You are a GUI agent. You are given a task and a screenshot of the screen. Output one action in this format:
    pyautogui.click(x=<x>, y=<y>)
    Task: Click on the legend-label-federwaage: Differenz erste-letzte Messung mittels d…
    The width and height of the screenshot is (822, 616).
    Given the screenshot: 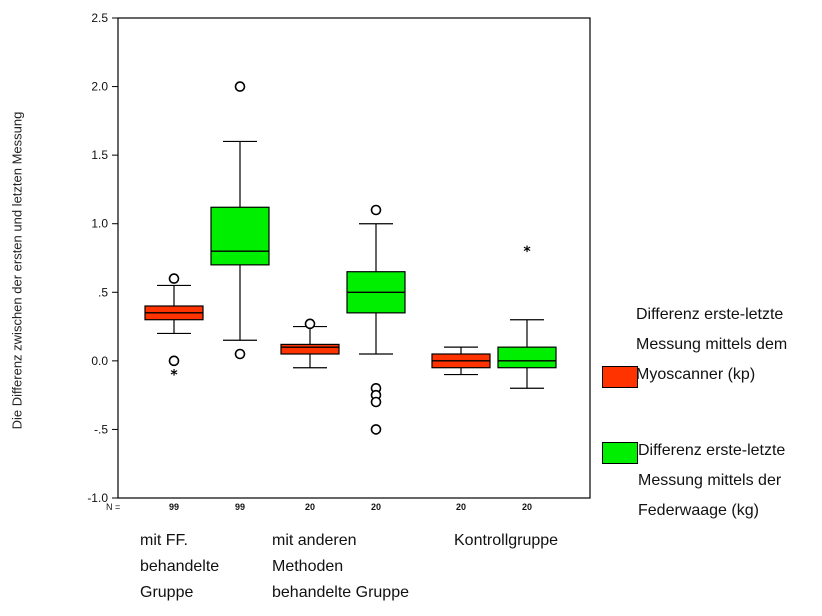 What is the action you would take?
    pyautogui.click(x=712, y=480)
    